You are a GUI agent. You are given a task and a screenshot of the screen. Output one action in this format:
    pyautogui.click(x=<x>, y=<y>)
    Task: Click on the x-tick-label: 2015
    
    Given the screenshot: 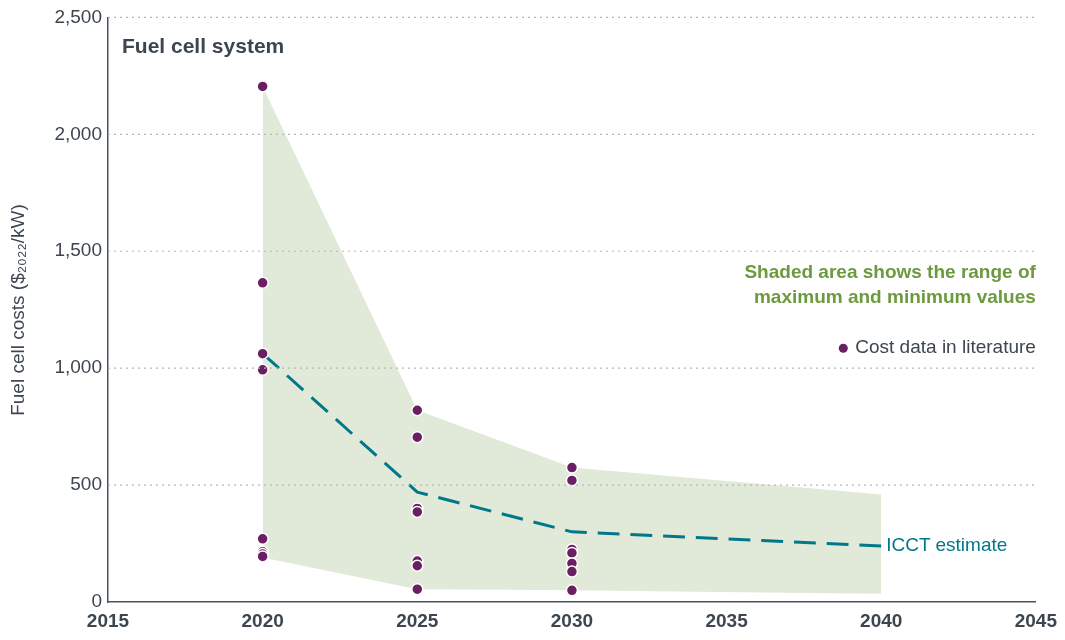 What is the action you would take?
    pyautogui.click(x=108, y=620)
    